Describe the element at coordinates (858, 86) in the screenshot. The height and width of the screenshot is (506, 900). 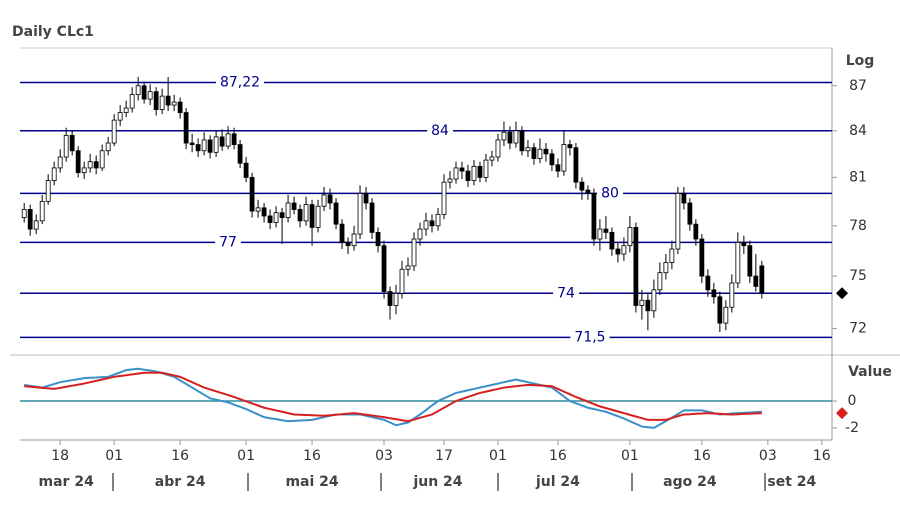
I see `y-tick-label: 87` at that location.